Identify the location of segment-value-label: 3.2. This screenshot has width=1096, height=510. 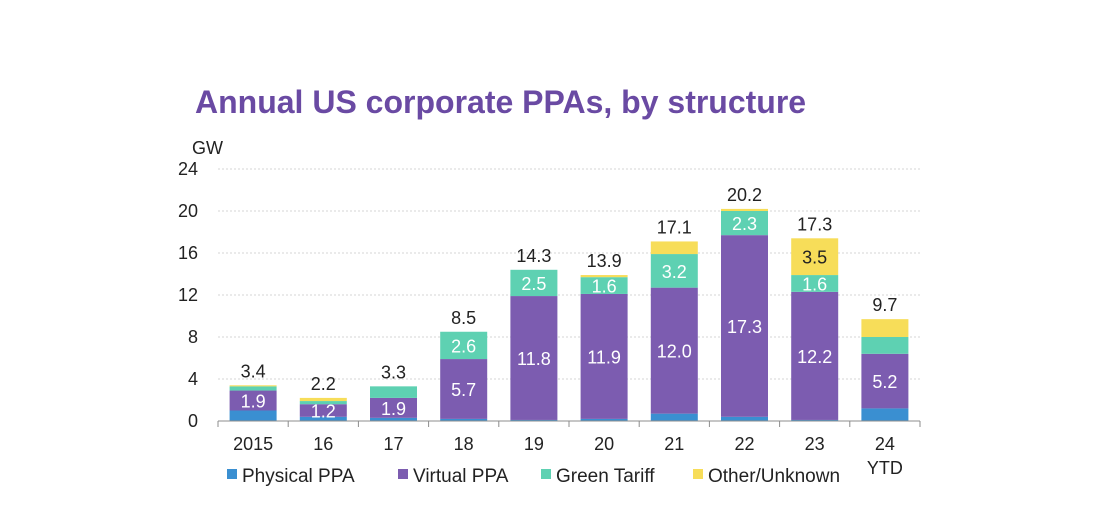
(674, 272).